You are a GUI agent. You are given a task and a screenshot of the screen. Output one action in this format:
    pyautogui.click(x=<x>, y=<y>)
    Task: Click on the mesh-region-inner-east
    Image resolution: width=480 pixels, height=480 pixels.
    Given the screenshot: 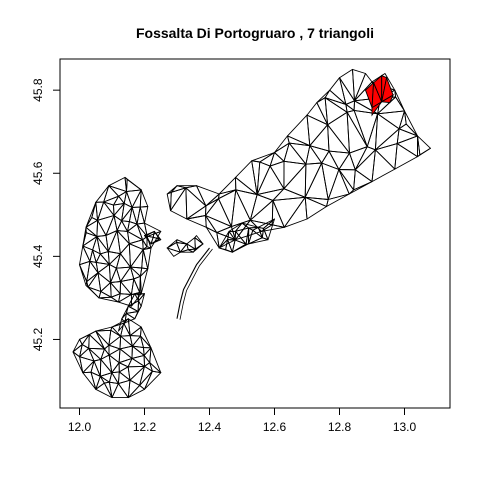 What is the action you would take?
    pyautogui.click(x=246, y=235)
    